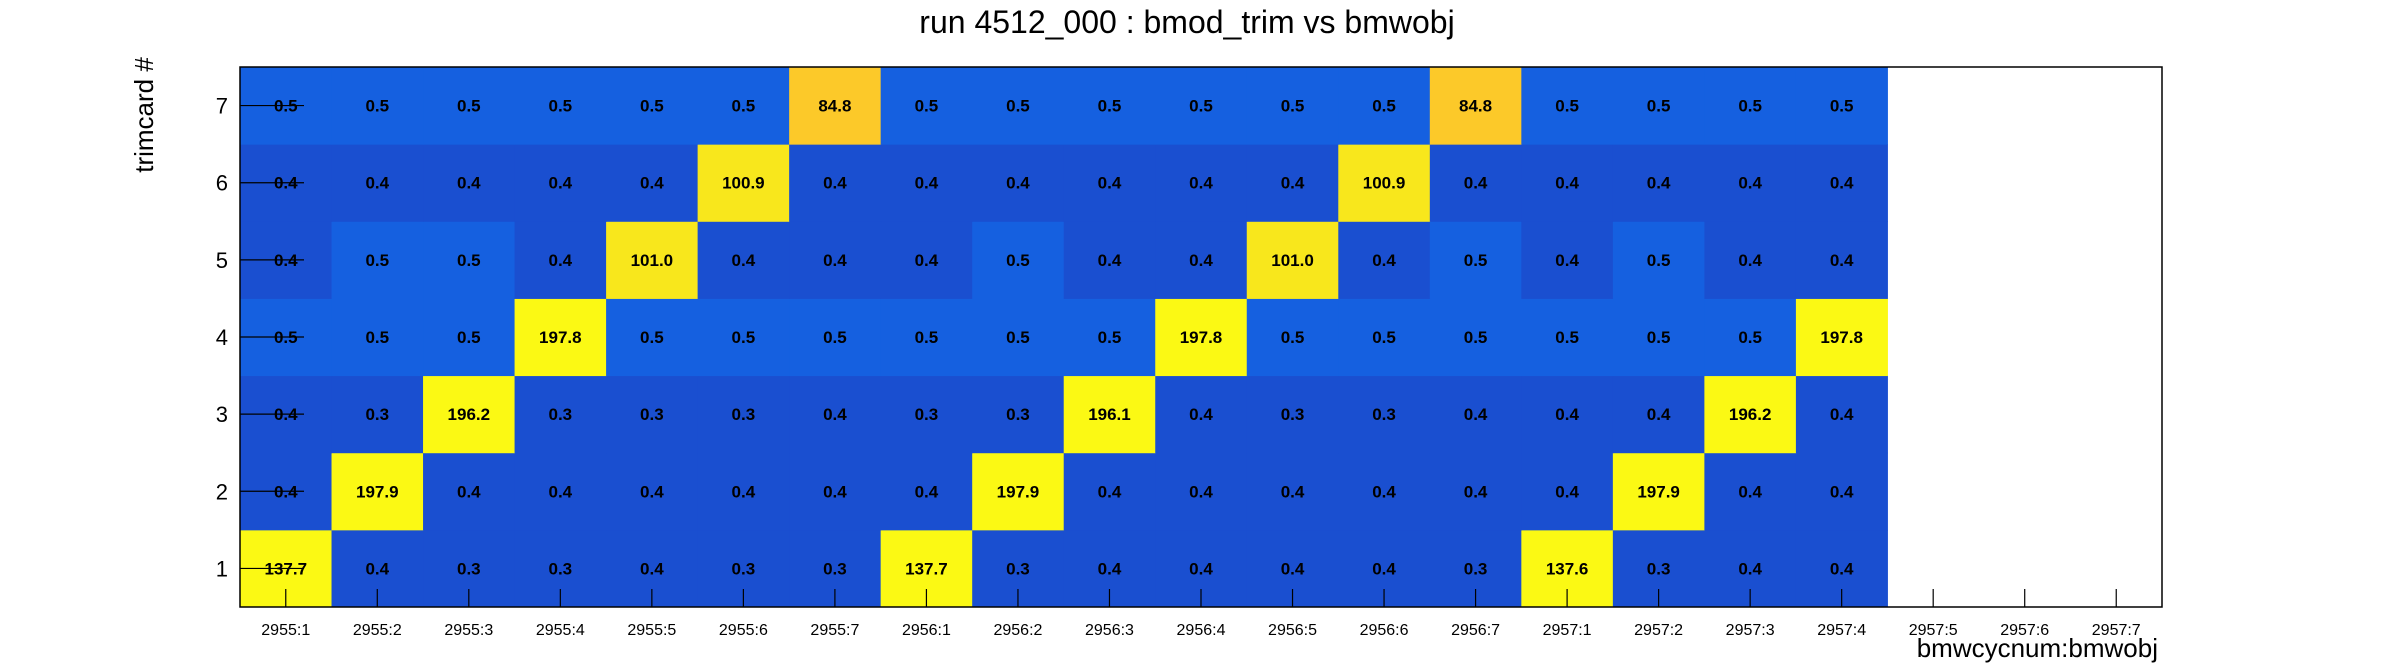 This screenshot has height=672, width=2396. What do you see at coordinates (144, 115) in the screenshot?
I see `y-axis-label: trimcard #` at bounding box center [144, 115].